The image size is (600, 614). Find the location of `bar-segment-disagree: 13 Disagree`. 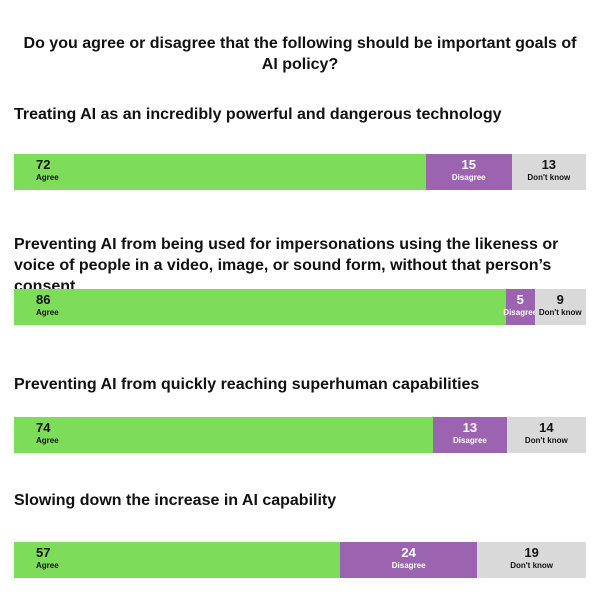

bar-segment-disagree: 13 Disagree is located at coordinates (470, 435).